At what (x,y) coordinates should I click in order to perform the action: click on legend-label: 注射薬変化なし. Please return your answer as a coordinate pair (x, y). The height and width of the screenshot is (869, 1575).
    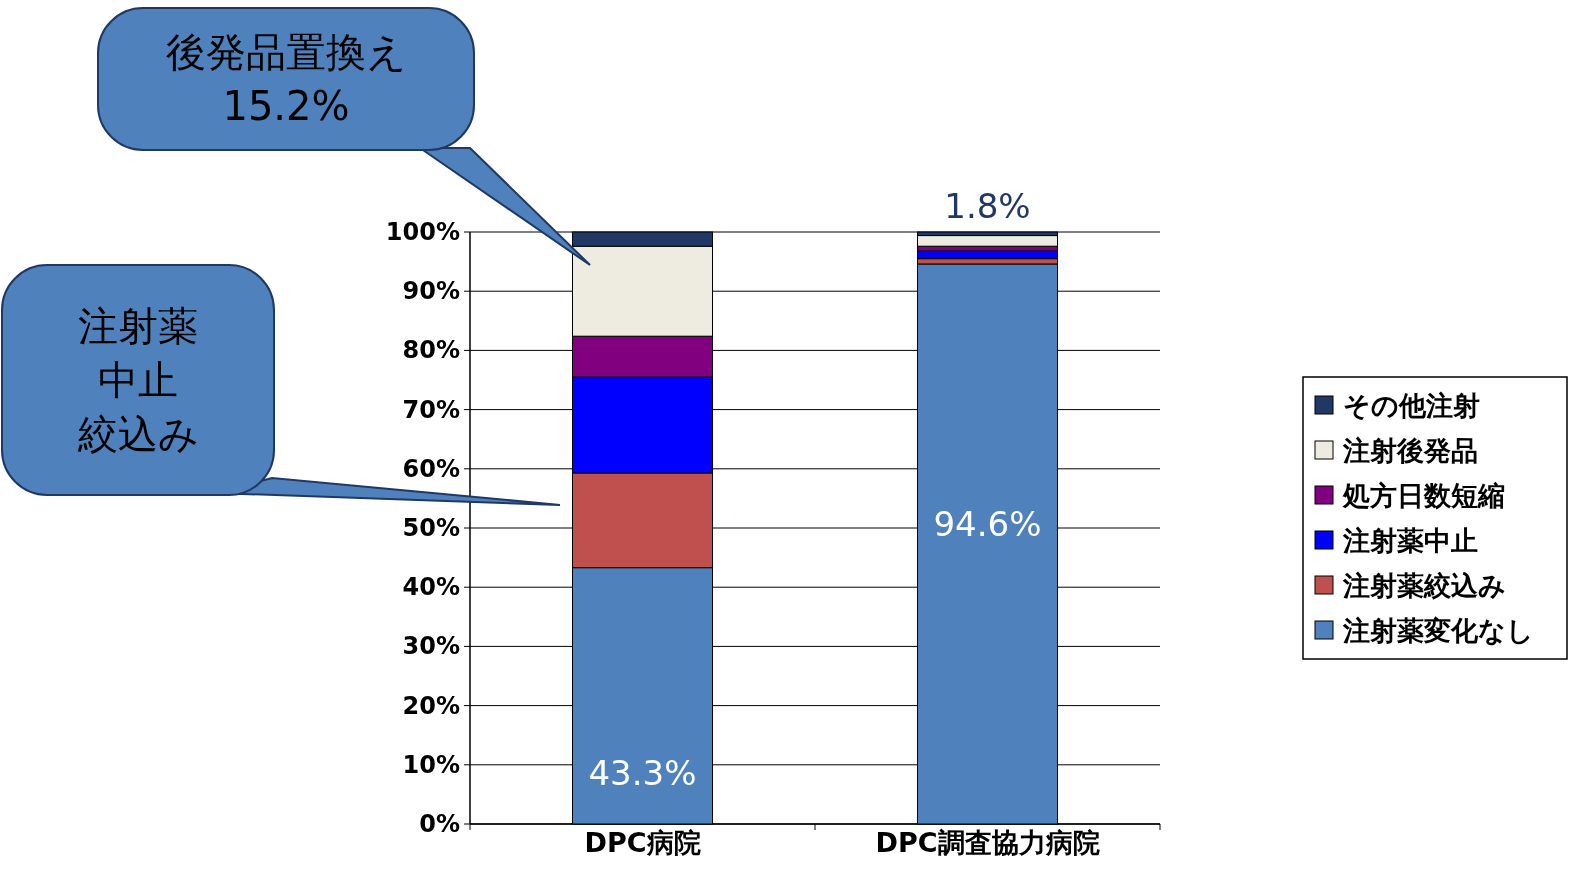
    Looking at the image, I should click on (1438, 630).